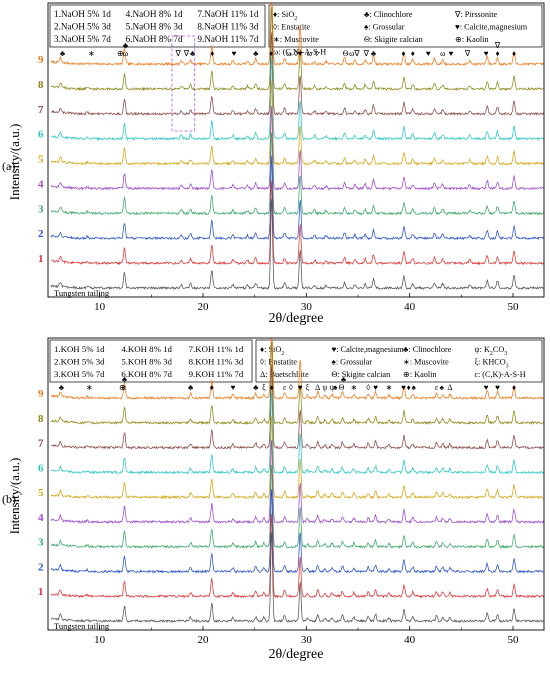  What do you see at coordinates (82, 14) in the screenshot?
I see `legend-sample-entry: 1.NaOH 5% 1d` at bounding box center [82, 14].